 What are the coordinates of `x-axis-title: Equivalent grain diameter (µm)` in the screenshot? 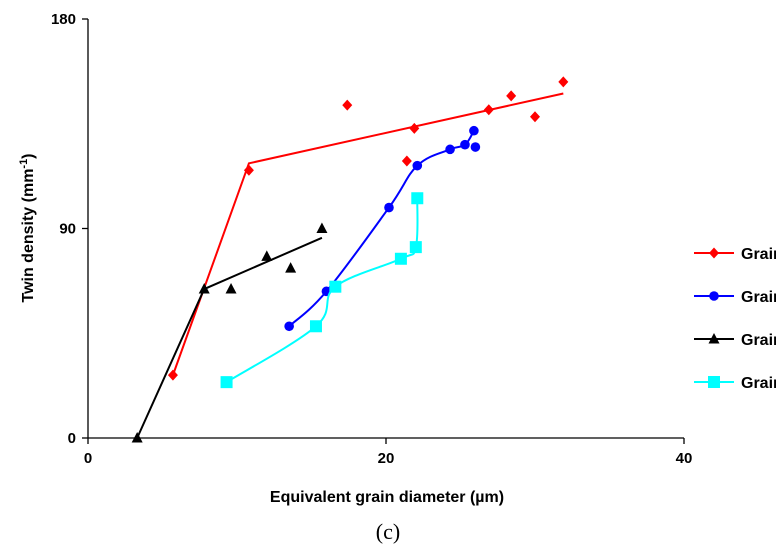 It's located at (387, 497).